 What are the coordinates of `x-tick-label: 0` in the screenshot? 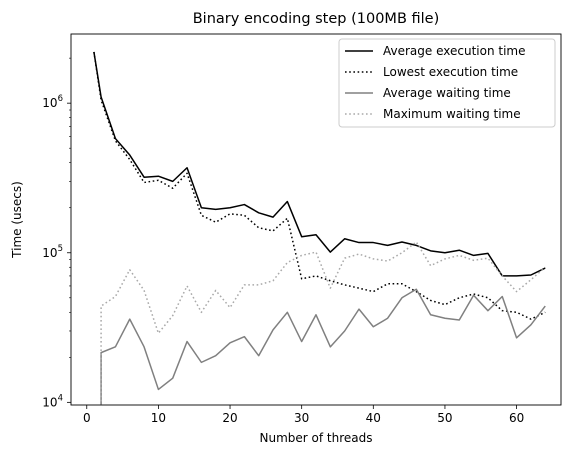 It's located at (87, 418).